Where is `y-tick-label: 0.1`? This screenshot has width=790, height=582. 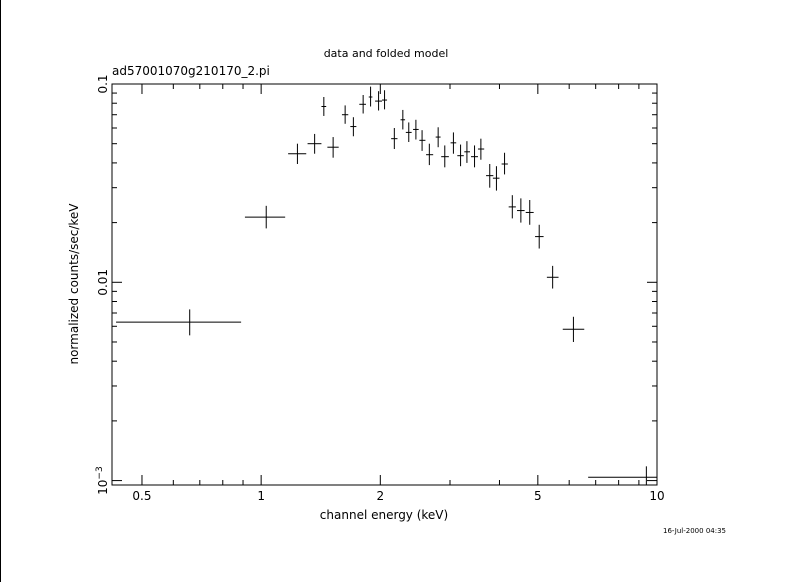
y-tick-label: 0.1 is located at coordinates (103, 83).